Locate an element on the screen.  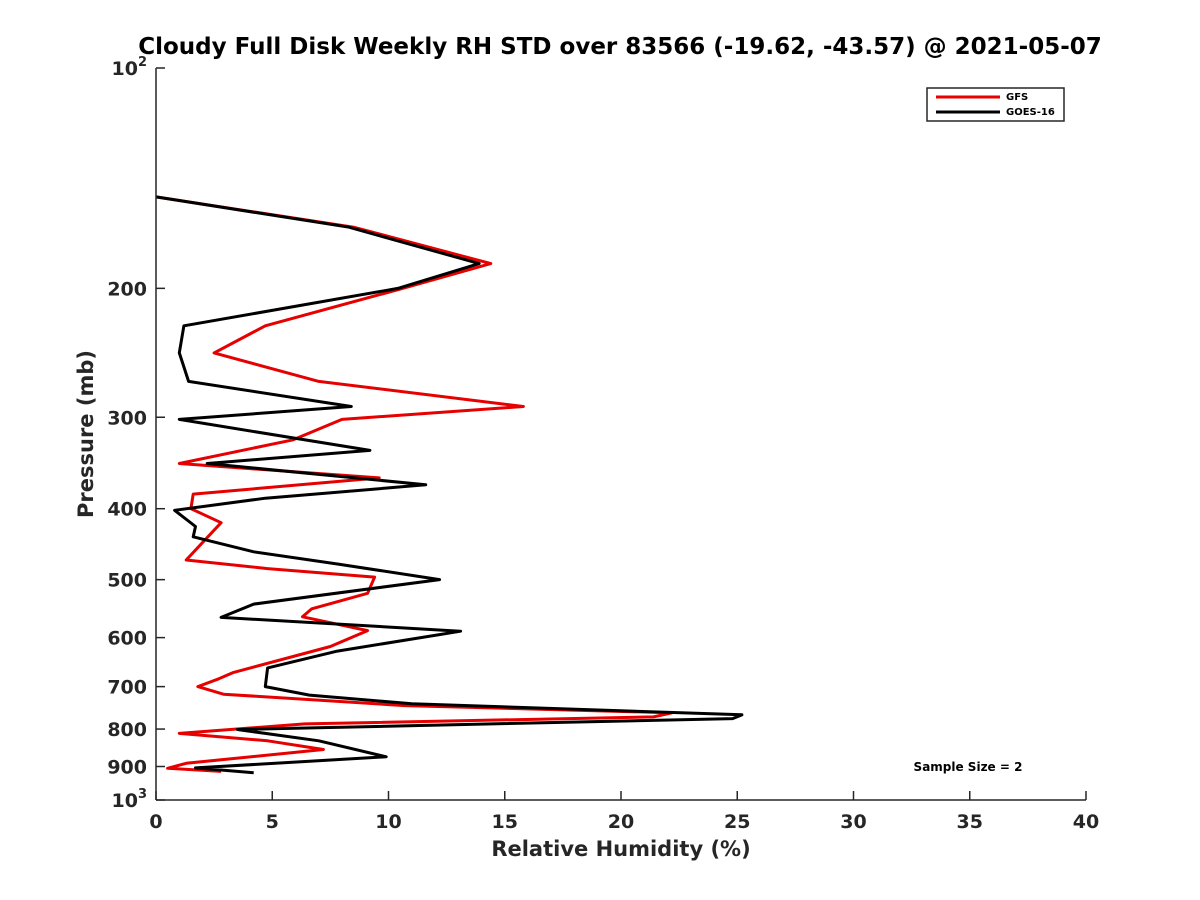
legend-label-goes16: GOES-16 is located at coordinates (1030, 112).